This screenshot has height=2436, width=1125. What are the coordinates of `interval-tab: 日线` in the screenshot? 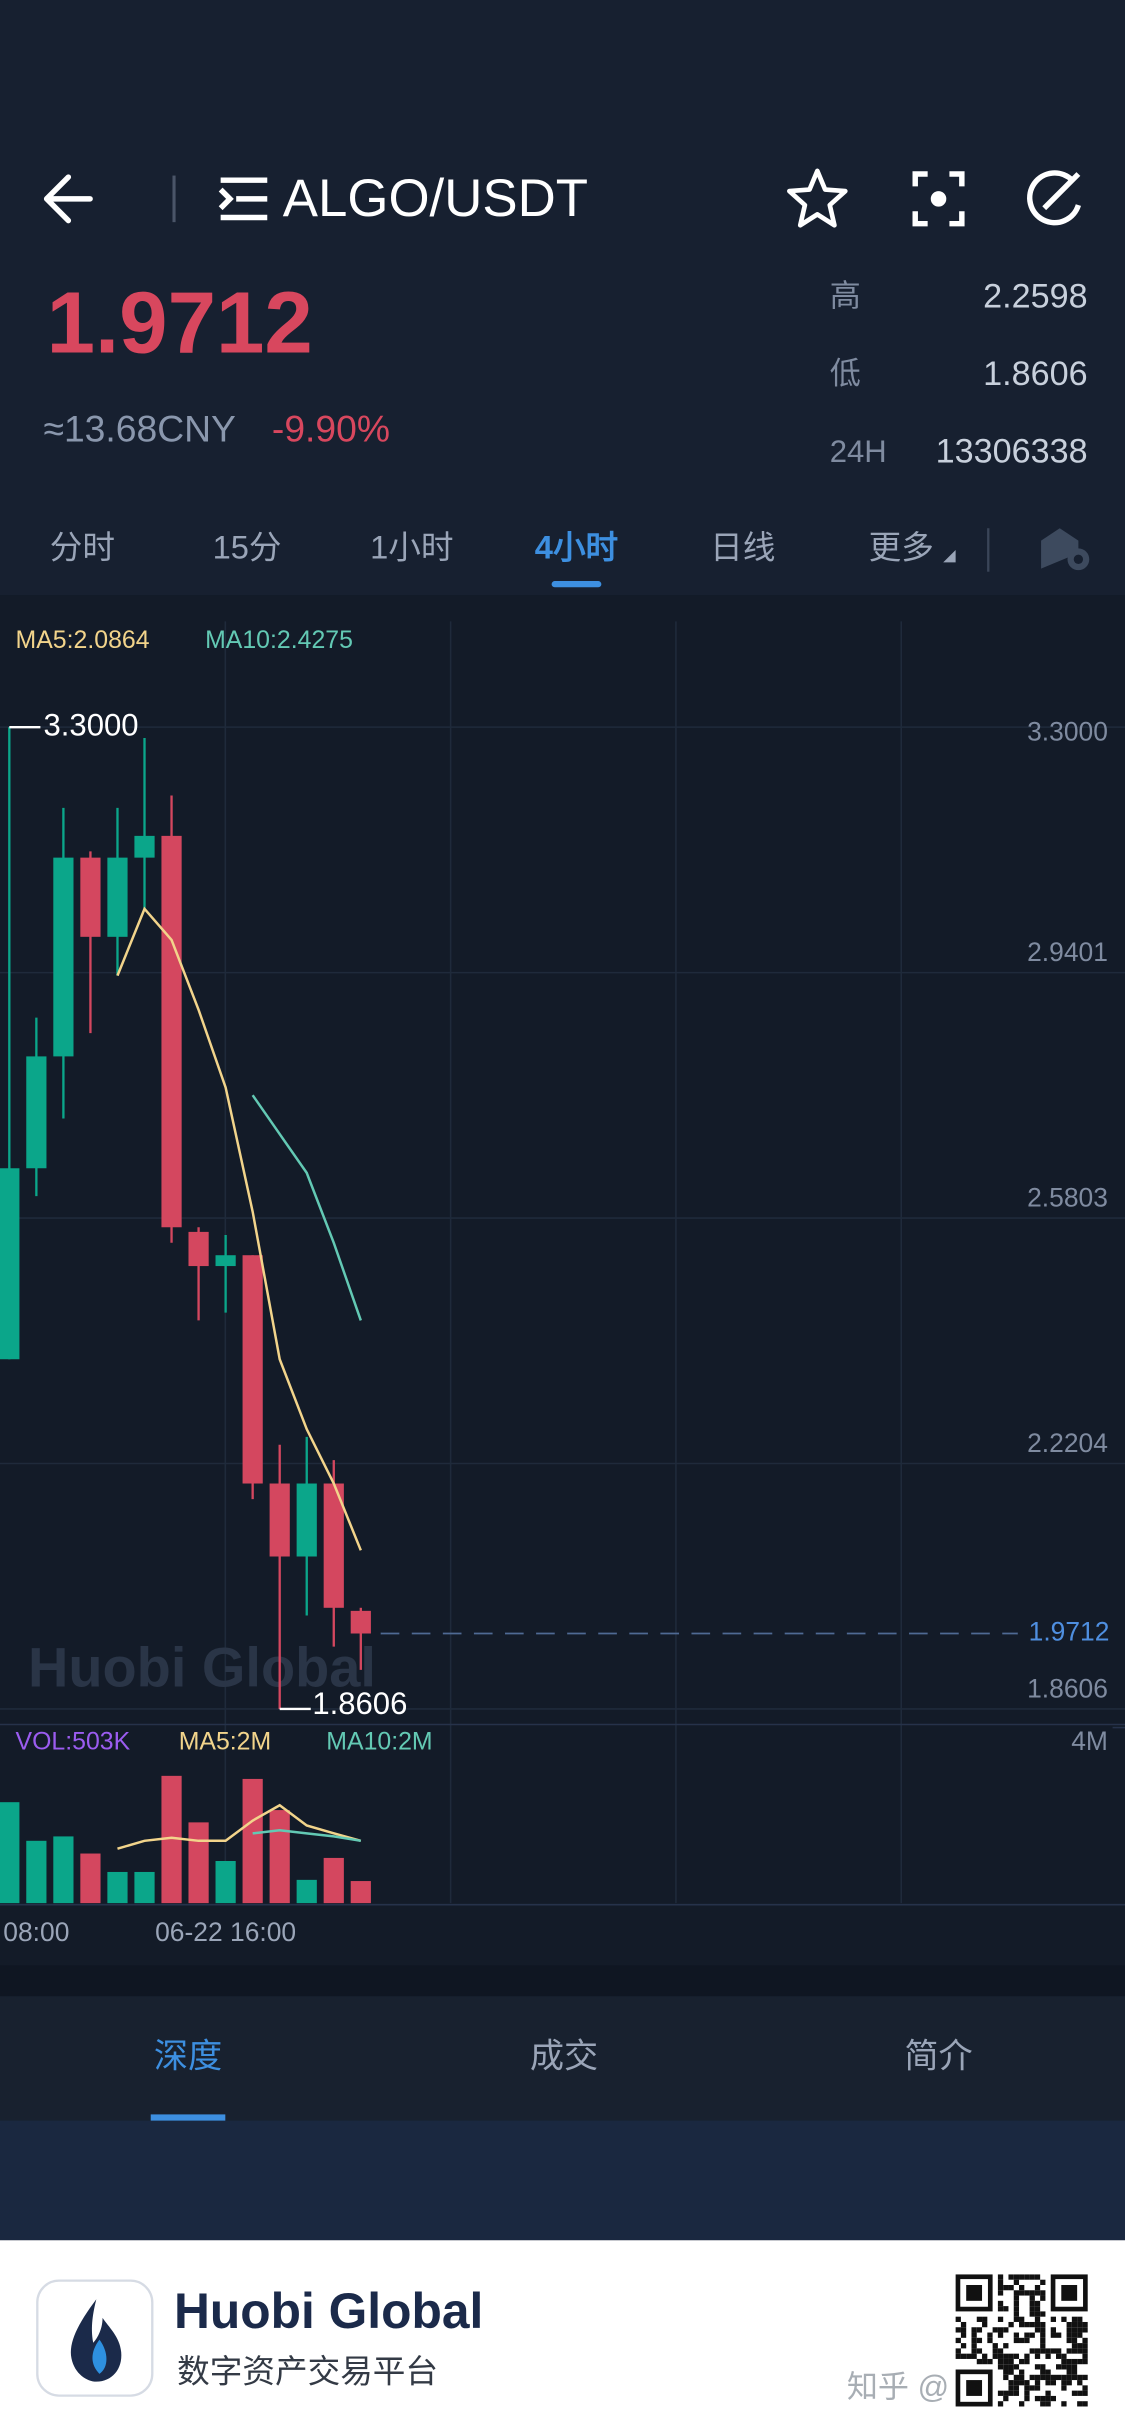 It's located at (742, 547).